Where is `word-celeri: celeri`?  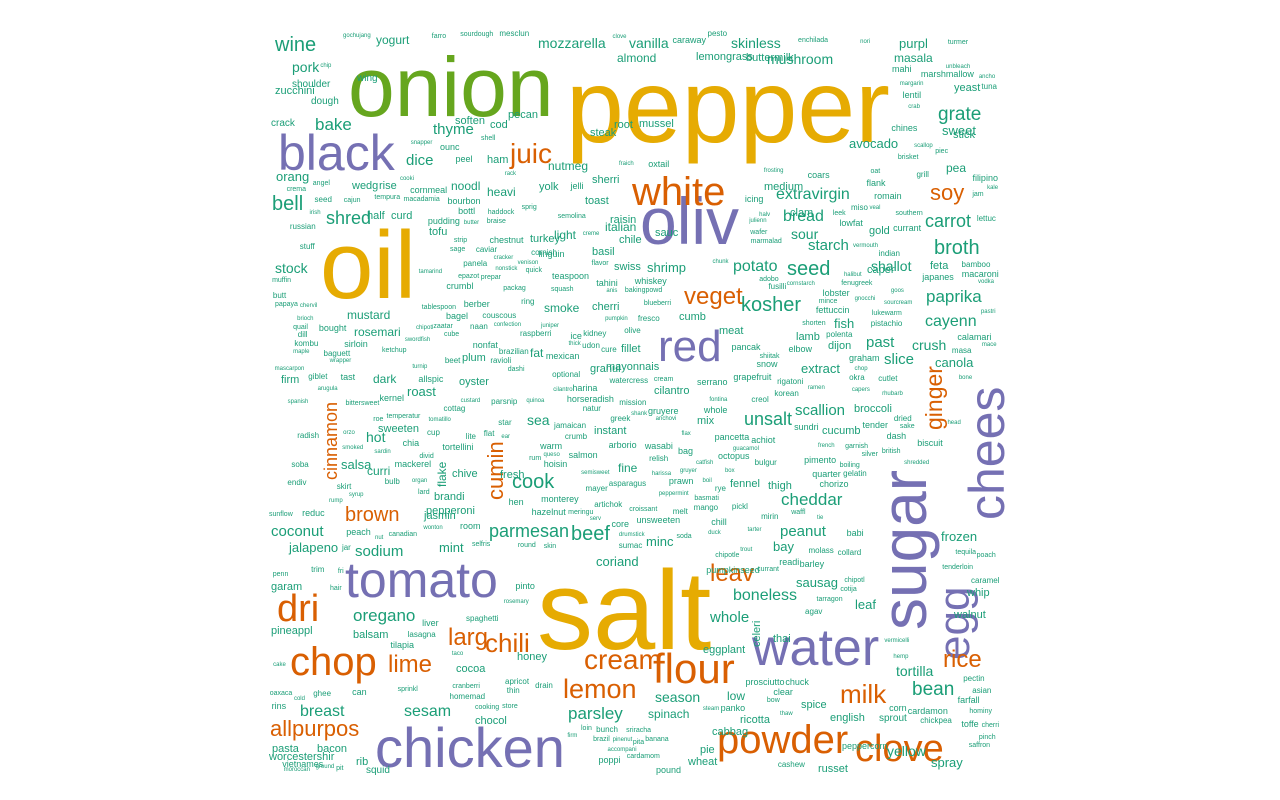 word-celeri: celeri is located at coordinates (757, 634).